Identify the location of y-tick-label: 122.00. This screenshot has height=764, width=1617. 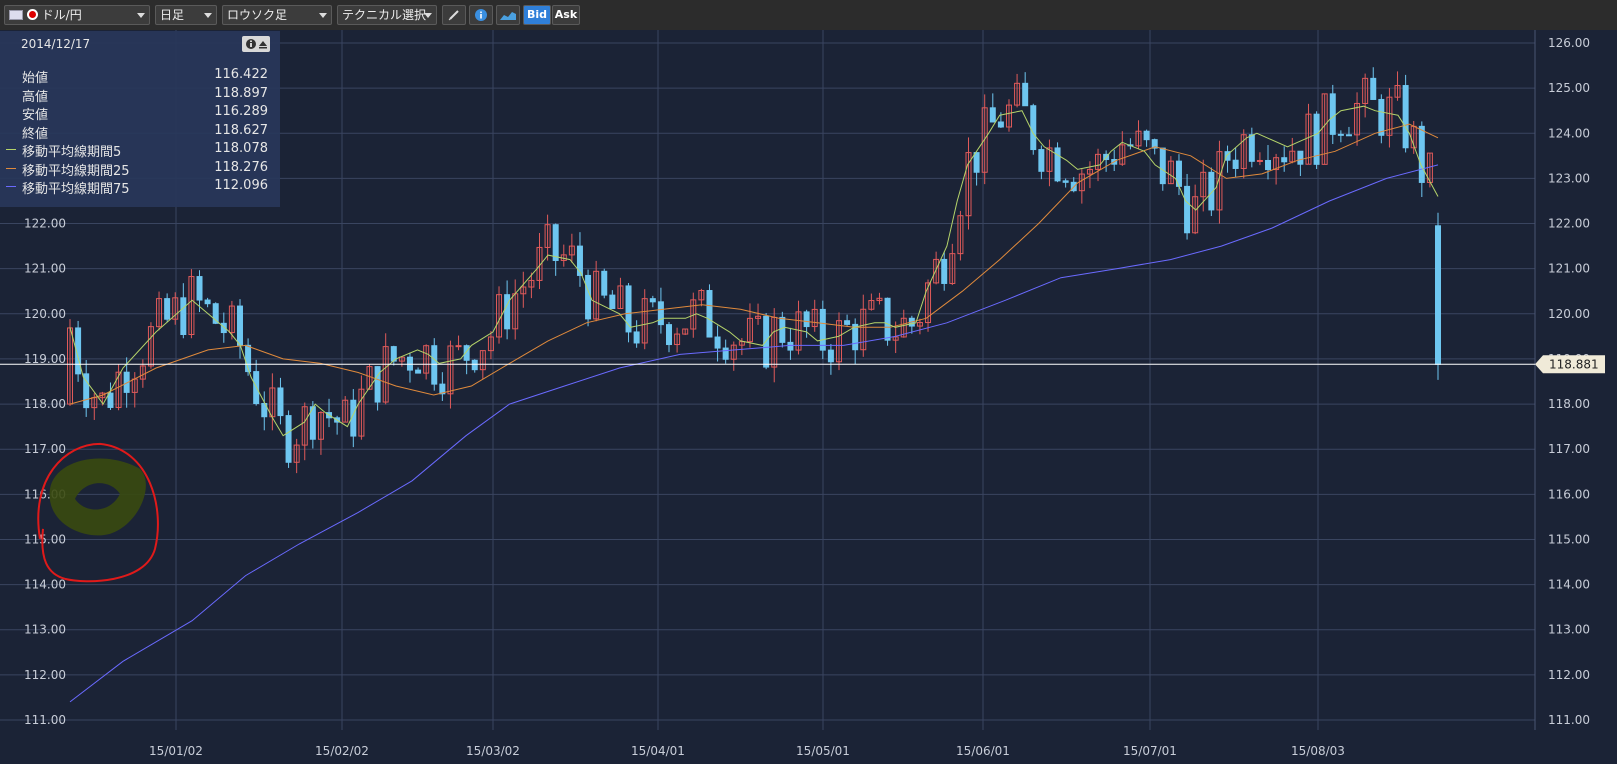
(1569, 224).